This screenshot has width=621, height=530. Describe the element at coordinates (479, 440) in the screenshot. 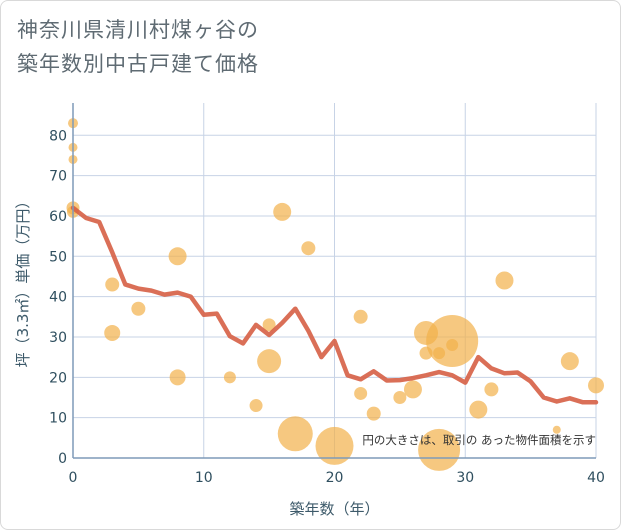

I see `size-note: 円の大きさは、取引の あった物件面積を示す` at that location.